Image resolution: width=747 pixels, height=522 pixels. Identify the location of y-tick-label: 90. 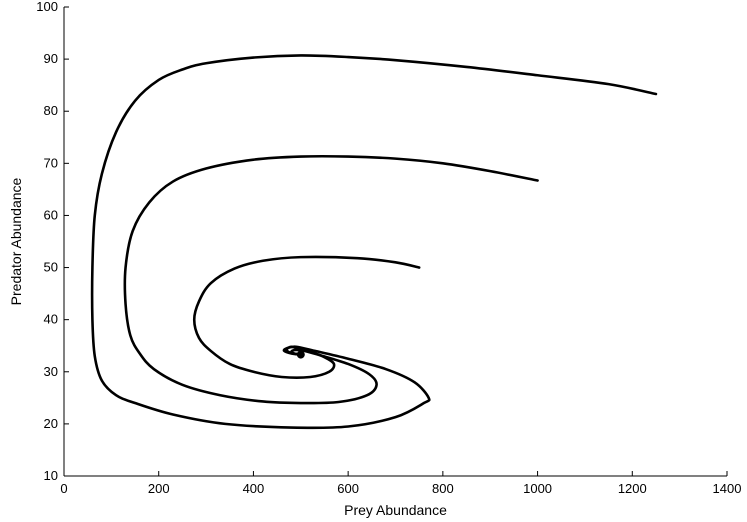
(51, 58).